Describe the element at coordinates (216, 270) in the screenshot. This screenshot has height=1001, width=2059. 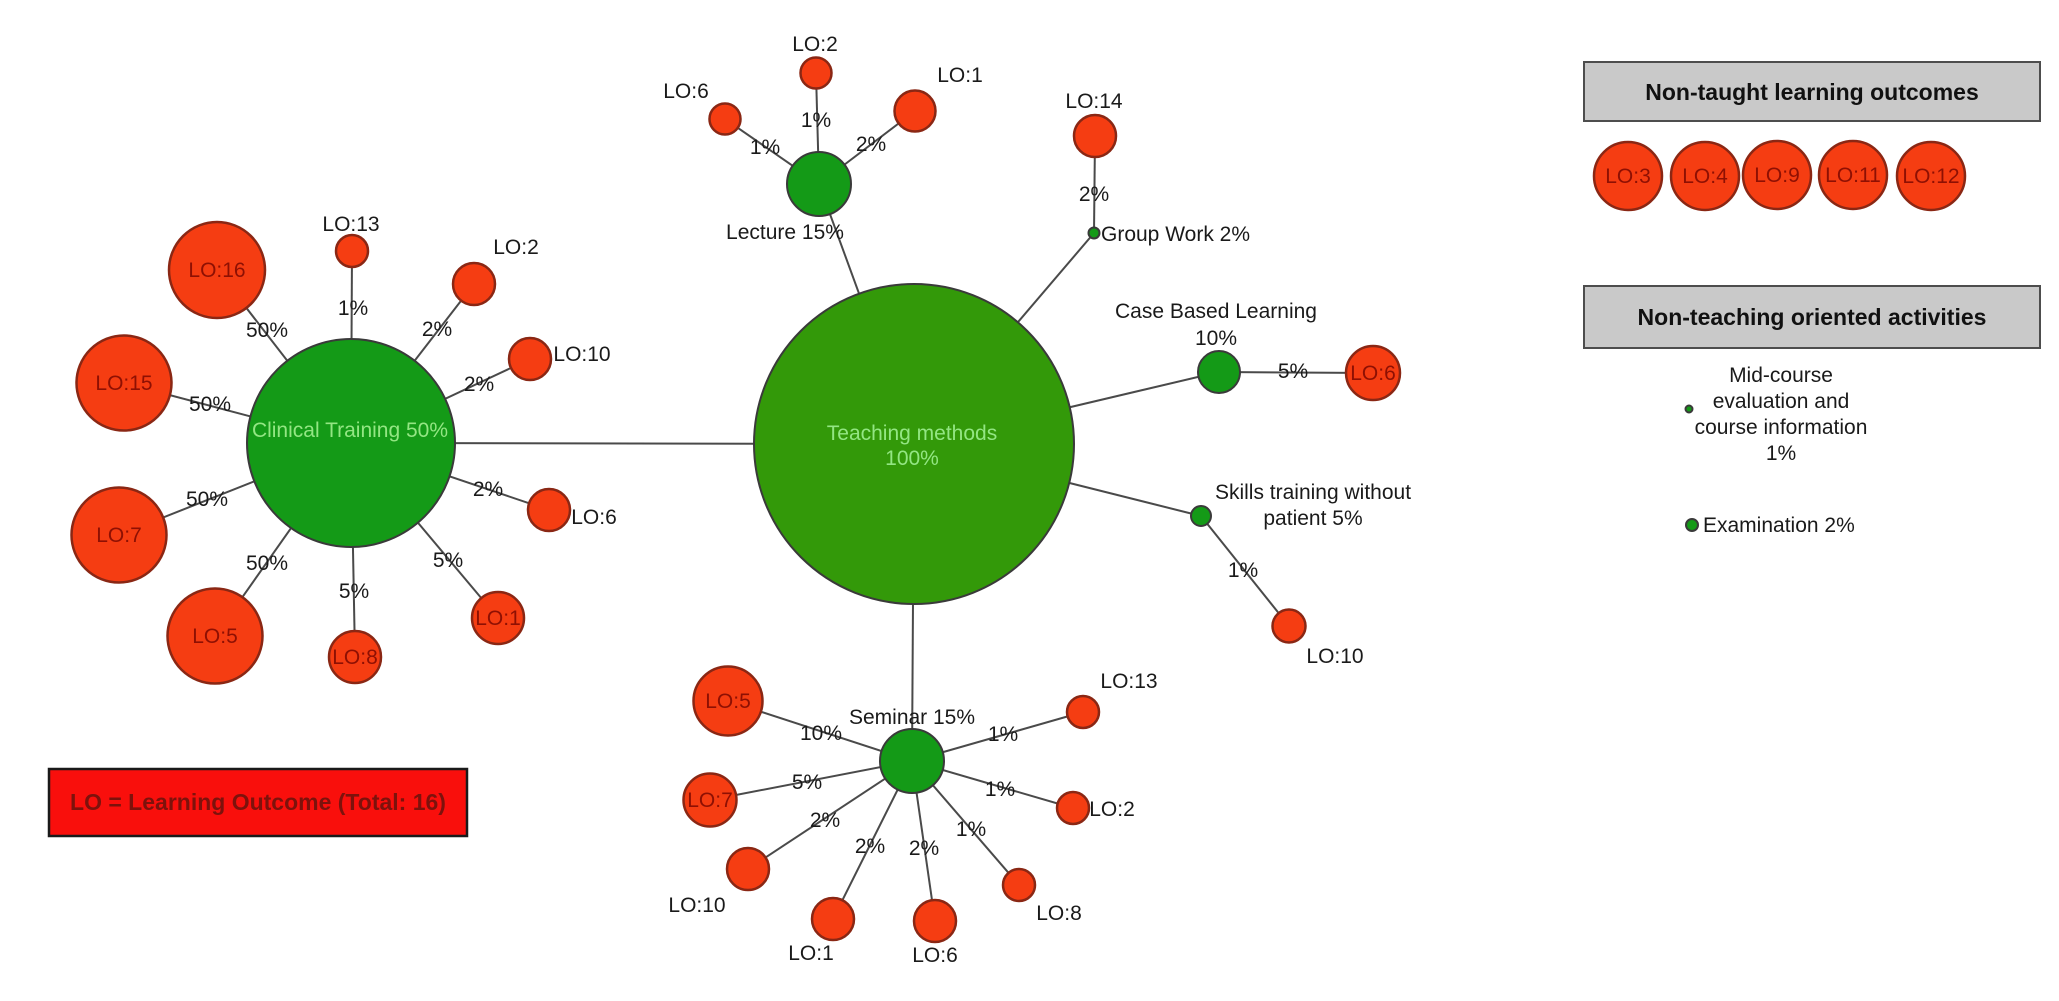
I see `svg-text: LO:16` at that location.